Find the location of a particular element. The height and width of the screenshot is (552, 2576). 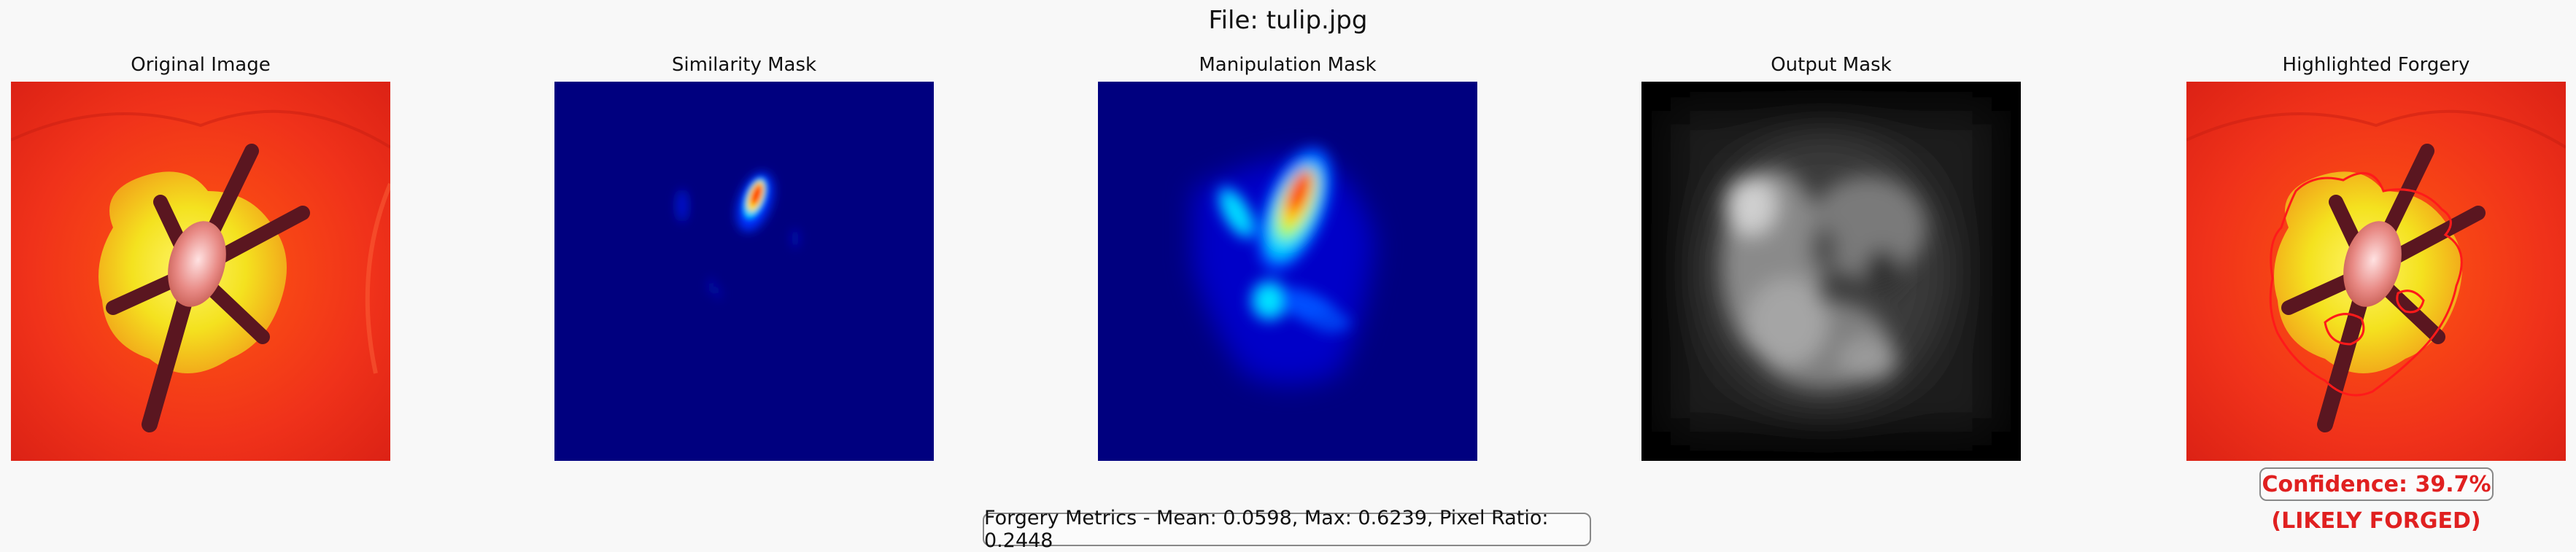

confidence-badge: Confidence: 39.7% is located at coordinates (2376, 484).